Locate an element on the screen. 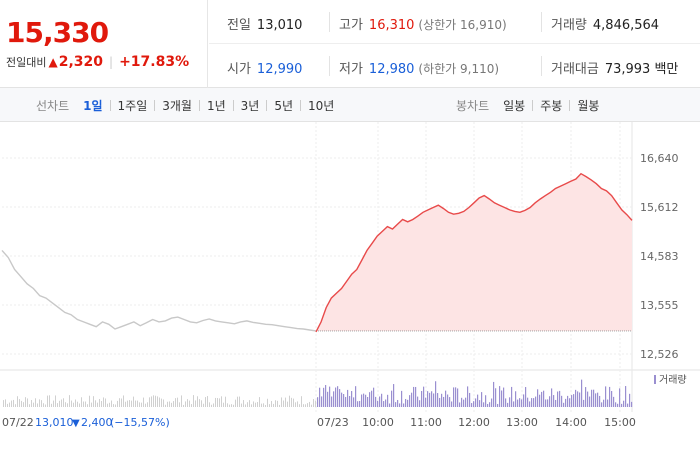 This screenshot has width=700, height=450. stat-label: 저가 is located at coordinates (351, 69).